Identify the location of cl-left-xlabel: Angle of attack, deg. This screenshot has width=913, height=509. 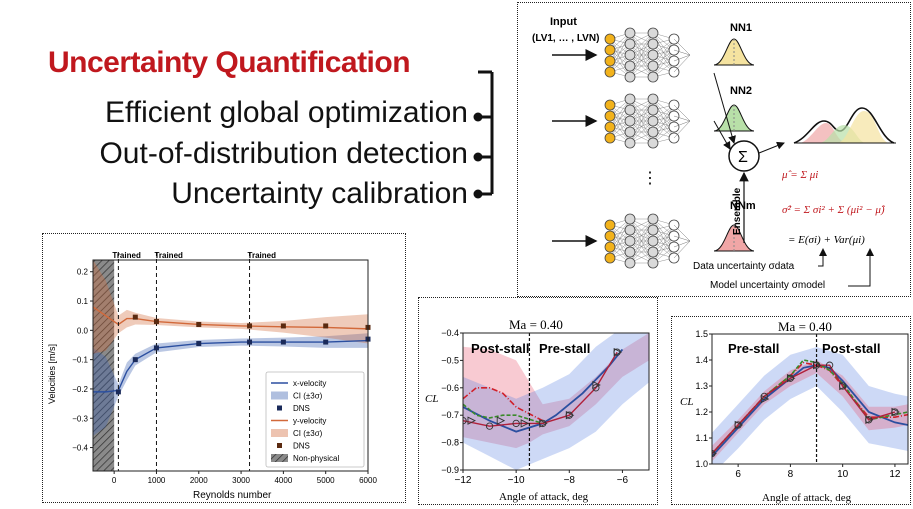
(544, 497).